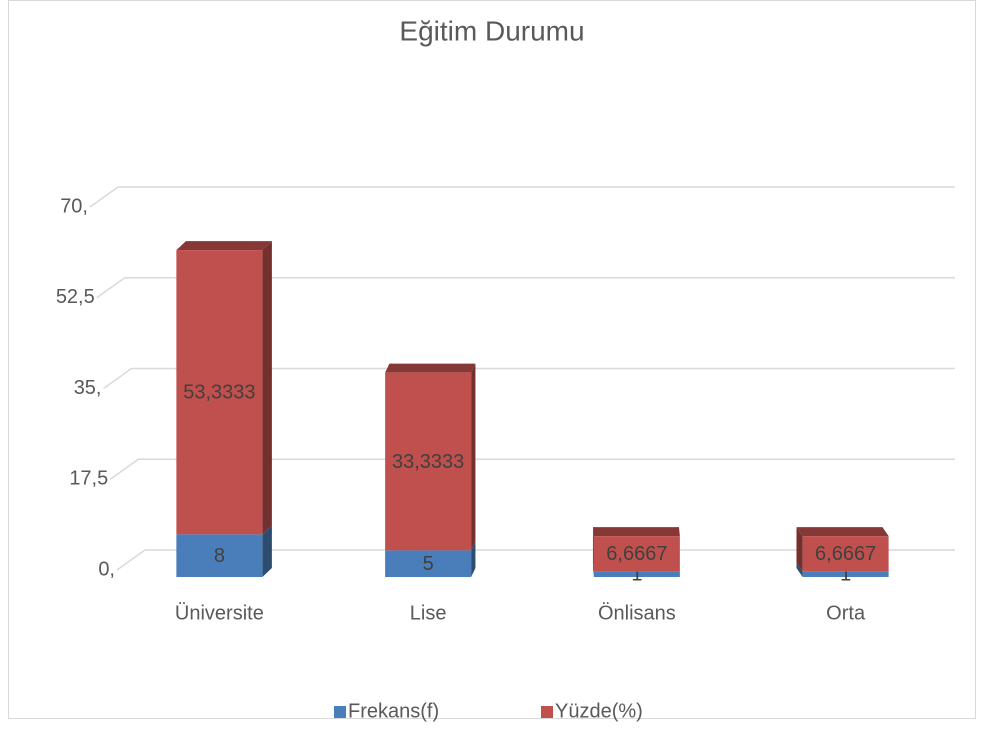  What do you see at coordinates (219, 613) in the screenshot?
I see `x-tick-label: Üniversite` at bounding box center [219, 613].